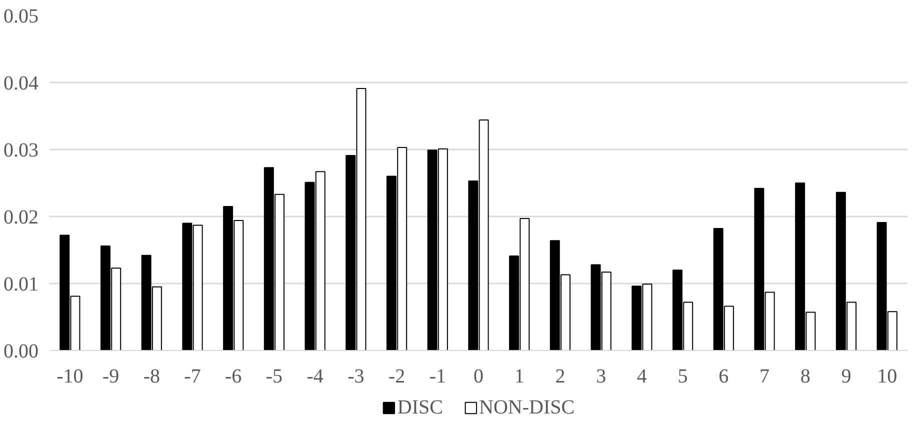 The width and height of the screenshot is (917, 440). What do you see at coordinates (723, 377) in the screenshot?
I see `x-tick-label: 6` at bounding box center [723, 377].